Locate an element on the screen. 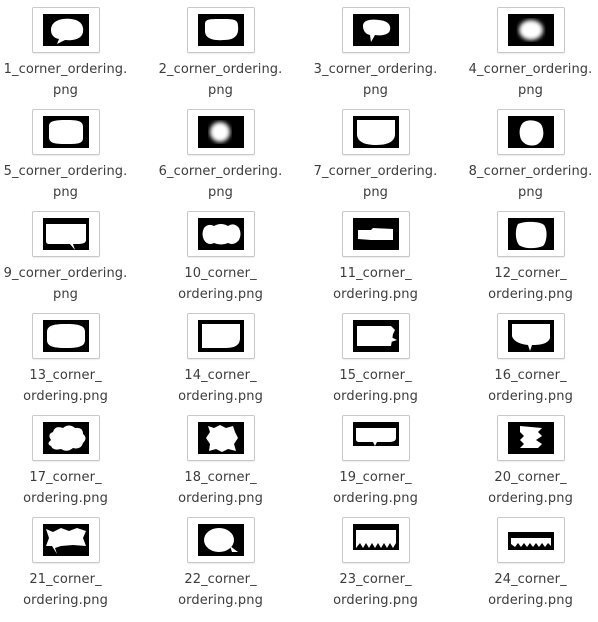  file-name-line1: 19_corner_ is located at coordinates (376, 477).